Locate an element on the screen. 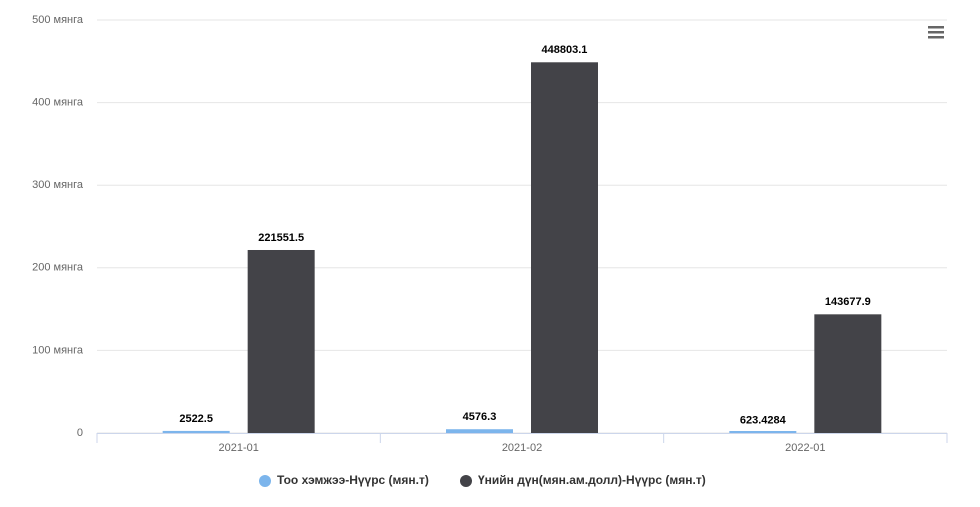 The height and width of the screenshot is (507, 980). y-tick-label: 100 мянга is located at coordinates (58, 350).